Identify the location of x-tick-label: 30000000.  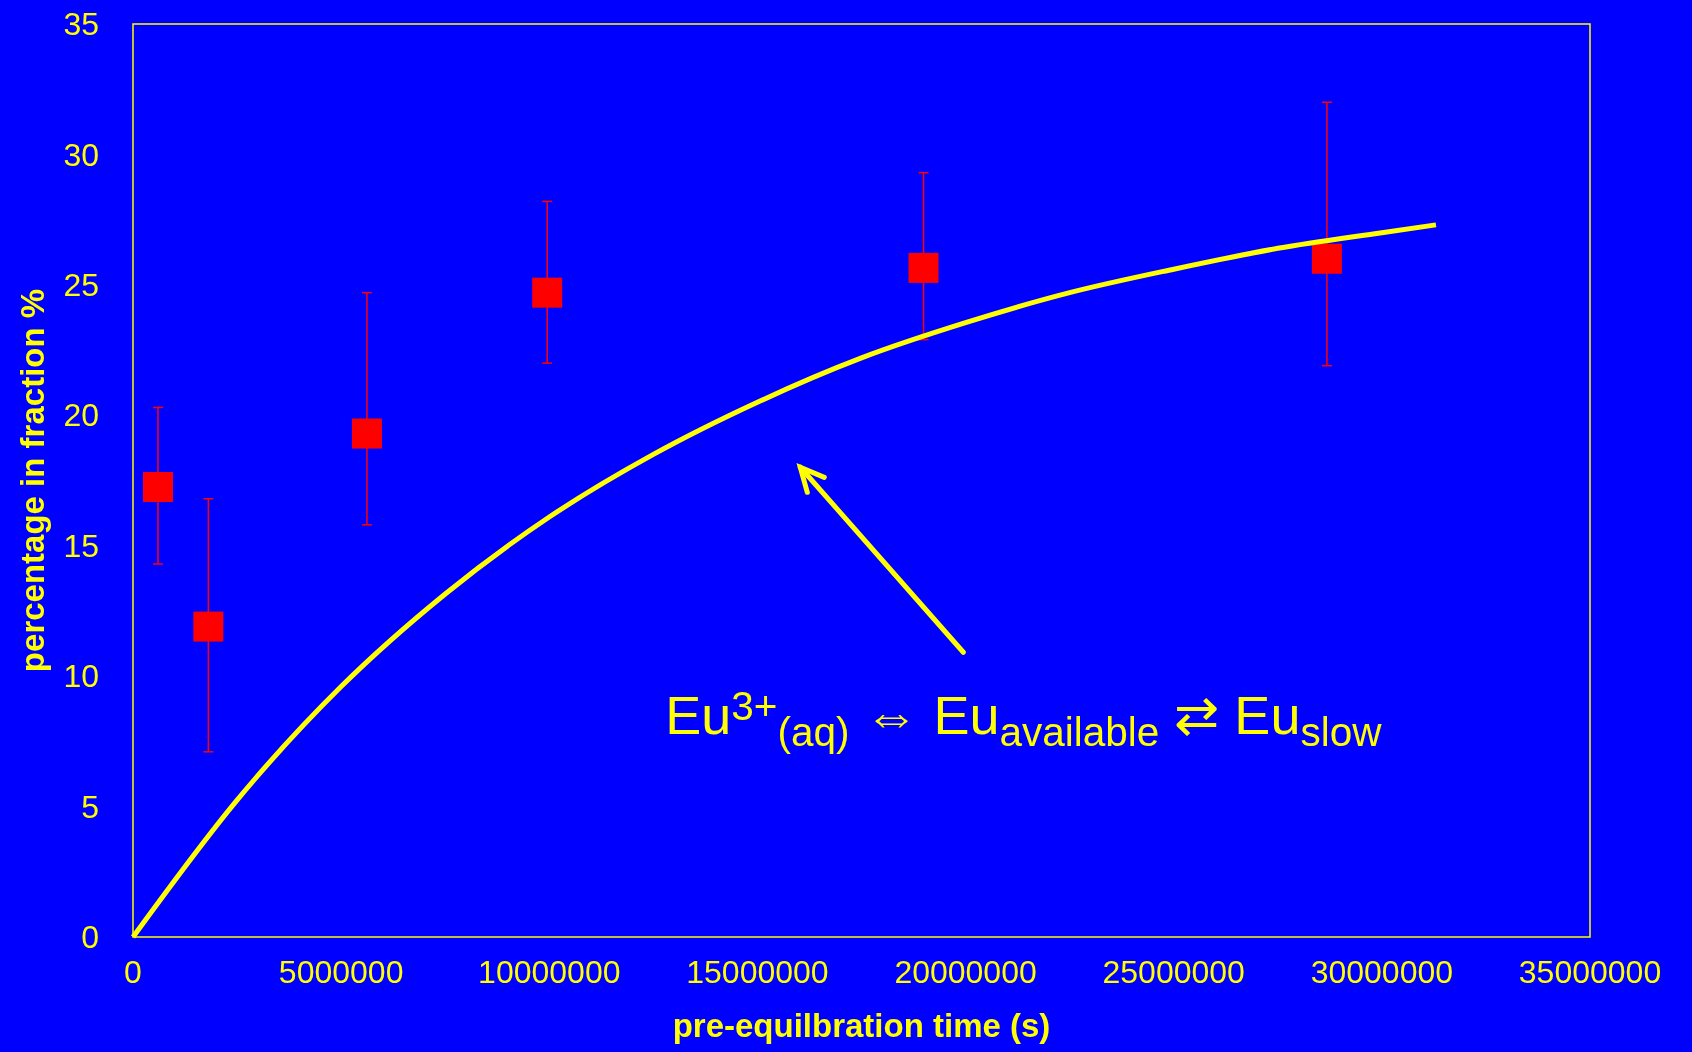
(1382, 972).